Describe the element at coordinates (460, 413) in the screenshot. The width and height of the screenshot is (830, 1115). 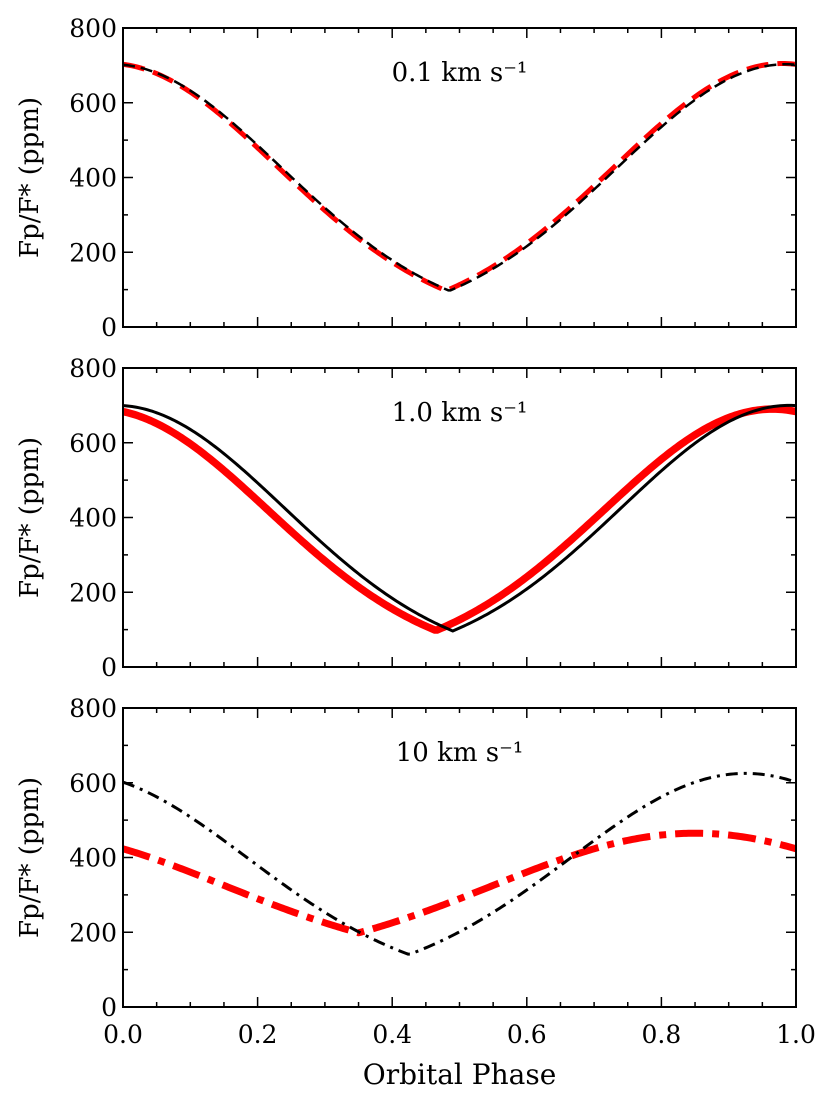
I see `panel-velocity-label: 1.0 km s⁻¹` at that location.